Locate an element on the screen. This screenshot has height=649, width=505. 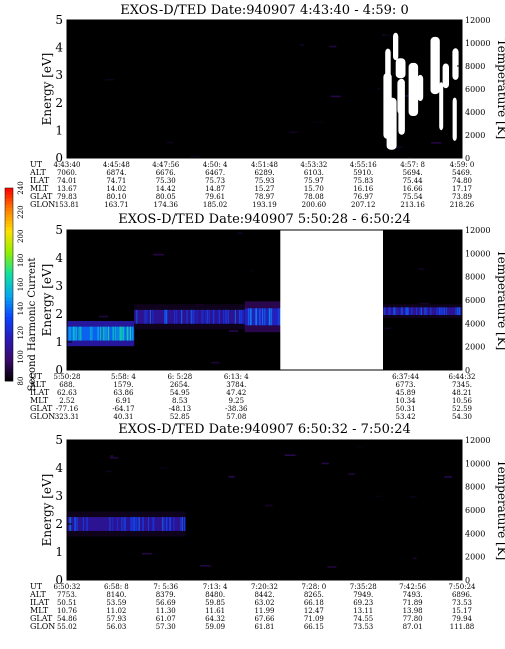
table-cell: 52.85 is located at coordinates (180, 417).